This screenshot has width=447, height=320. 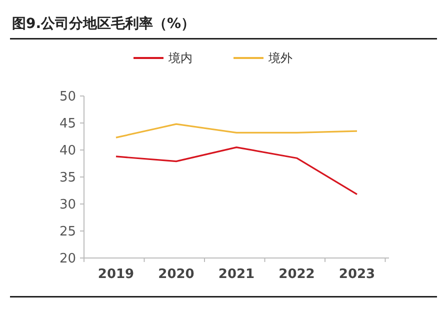 What do you see at coordinates (67, 232) in the screenshot?
I see `y-tick-label: 25` at bounding box center [67, 232].